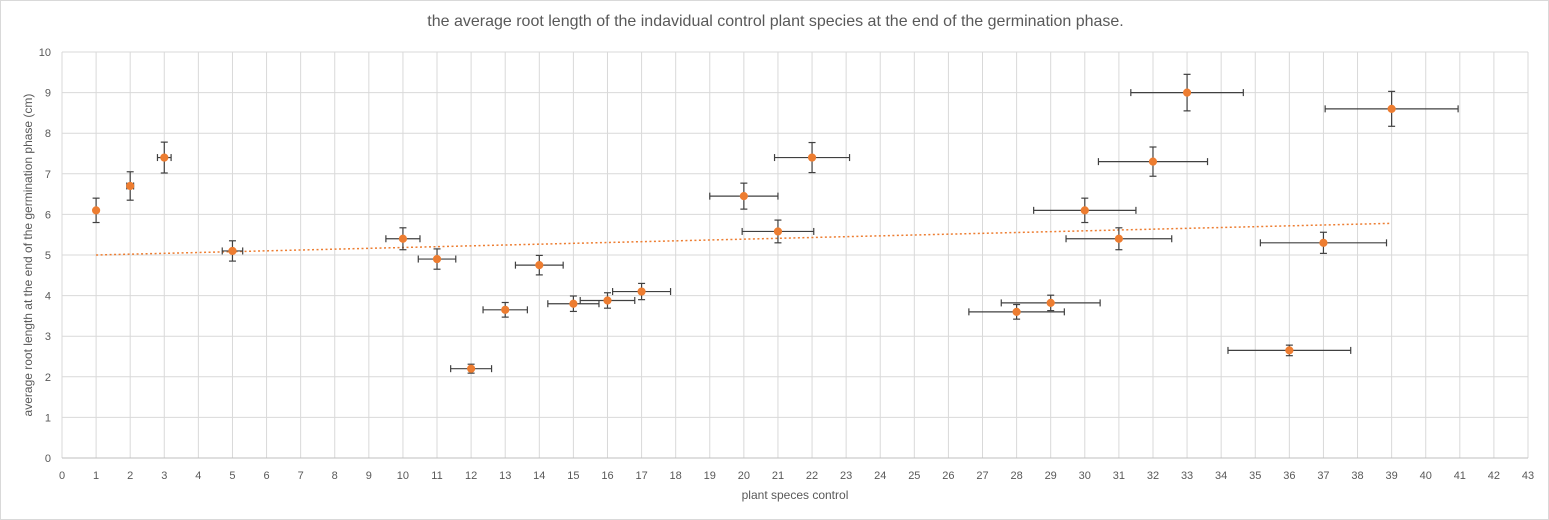  I want to click on x-tick-label: 1, so click(96, 476).